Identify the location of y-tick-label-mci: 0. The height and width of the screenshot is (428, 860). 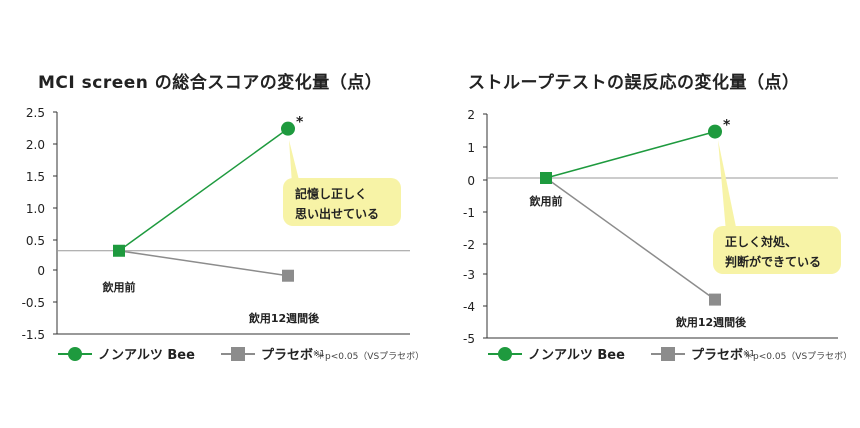
(41, 271).